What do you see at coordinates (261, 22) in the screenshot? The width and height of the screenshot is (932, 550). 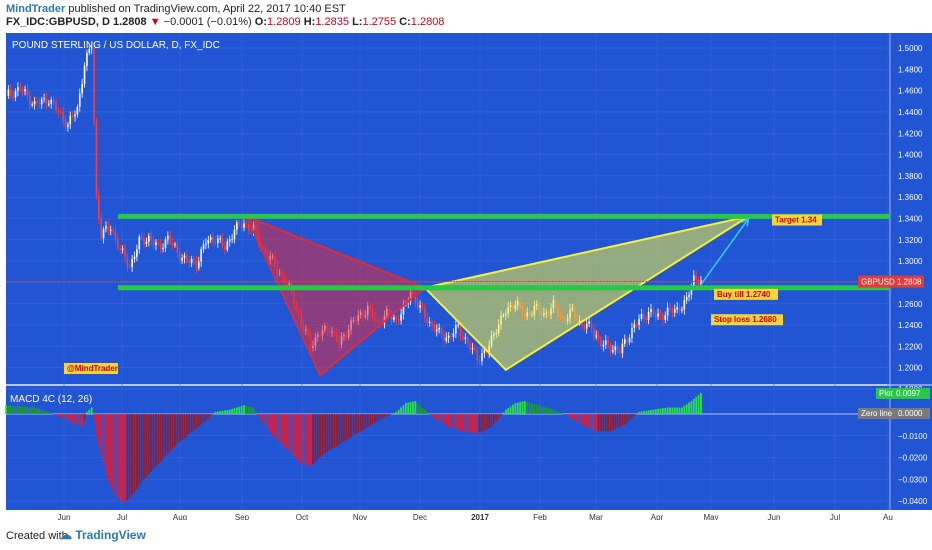 I see `open-label: O:` at bounding box center [261, 22].